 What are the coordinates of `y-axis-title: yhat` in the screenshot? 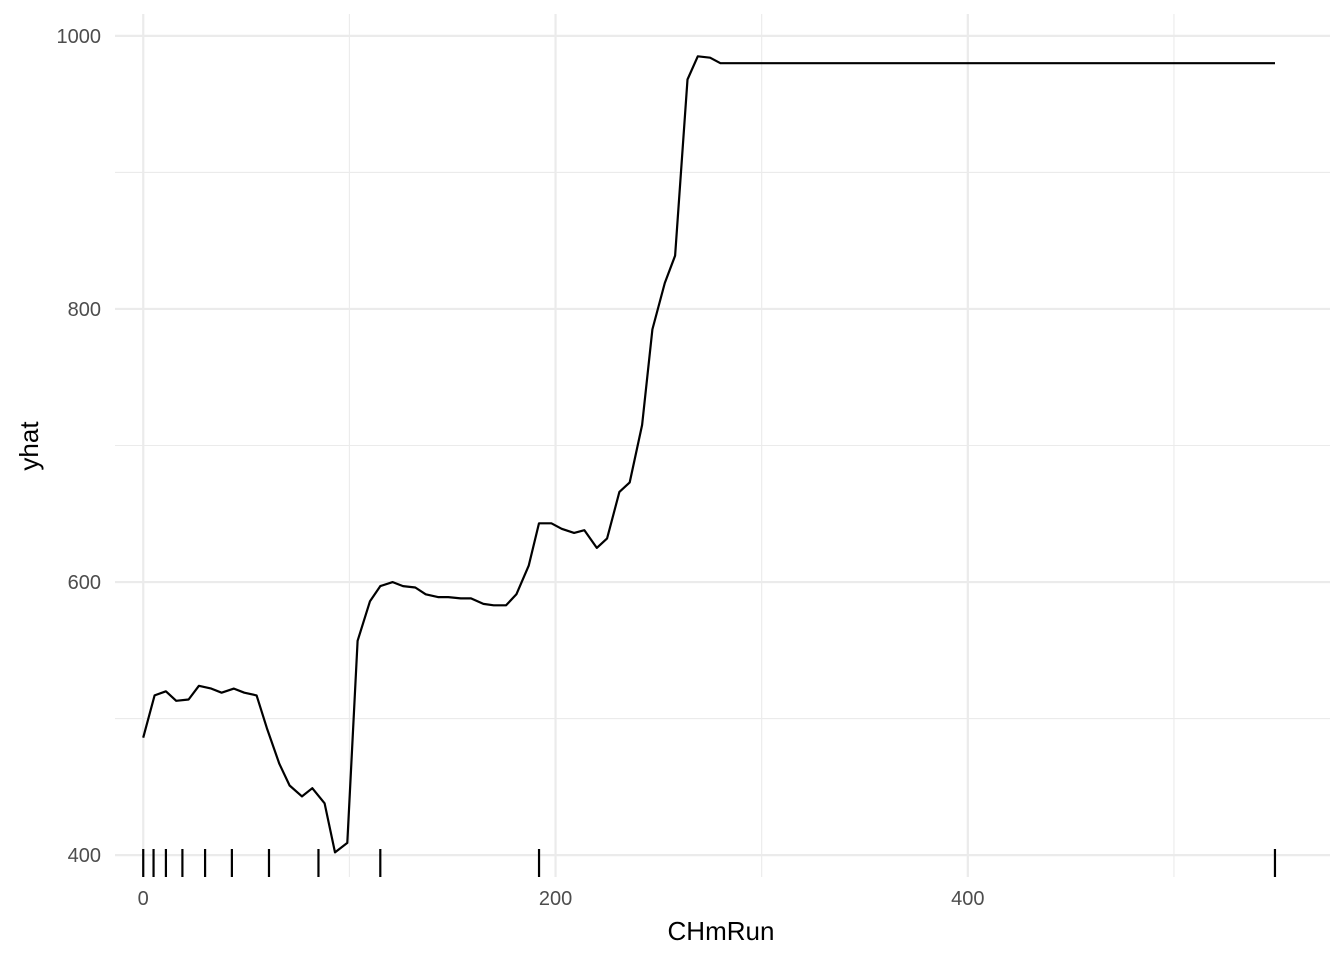 It's located at (29, 446).